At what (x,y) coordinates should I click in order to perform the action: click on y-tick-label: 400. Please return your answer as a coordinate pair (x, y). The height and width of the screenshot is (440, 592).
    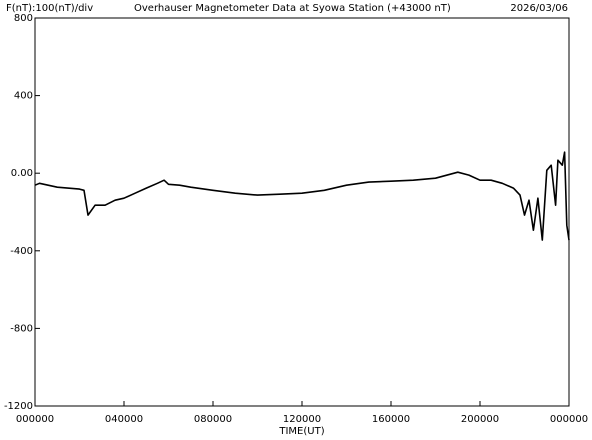
    Looking at the image, I should click on (23, 96).